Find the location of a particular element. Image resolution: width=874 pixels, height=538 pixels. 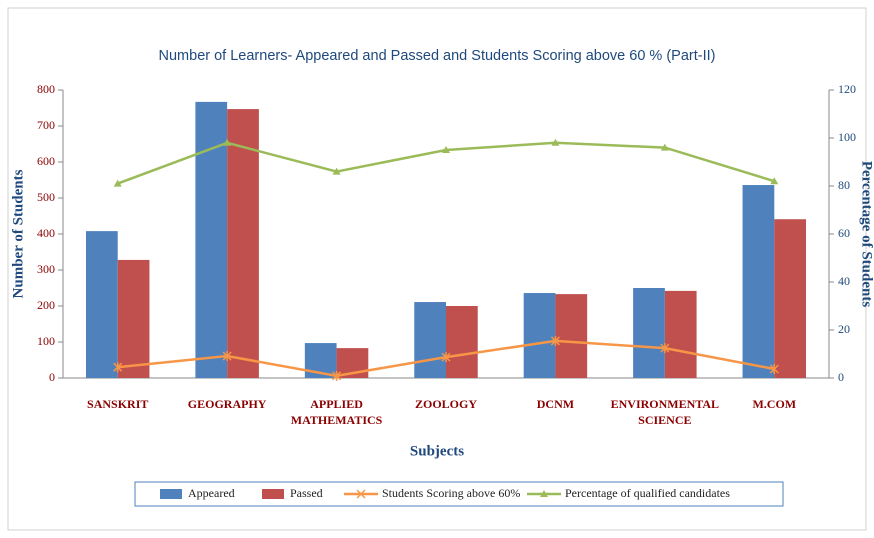

y-tick-label: 600 is located at coordinates (46, 161).